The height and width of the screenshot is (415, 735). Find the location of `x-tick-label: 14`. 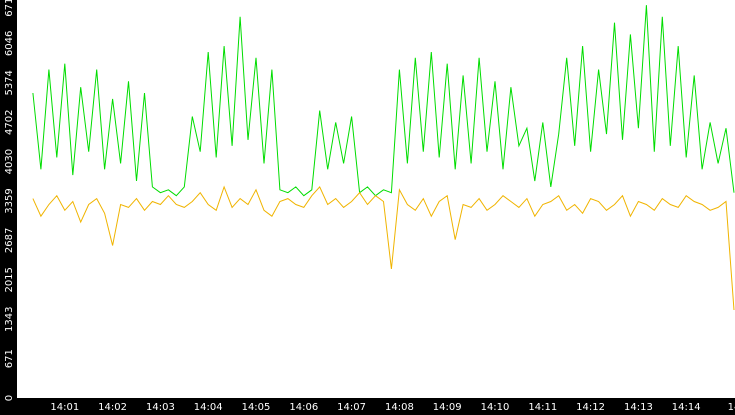

x-tick-label: 14 is located at coordinates (731, 407).